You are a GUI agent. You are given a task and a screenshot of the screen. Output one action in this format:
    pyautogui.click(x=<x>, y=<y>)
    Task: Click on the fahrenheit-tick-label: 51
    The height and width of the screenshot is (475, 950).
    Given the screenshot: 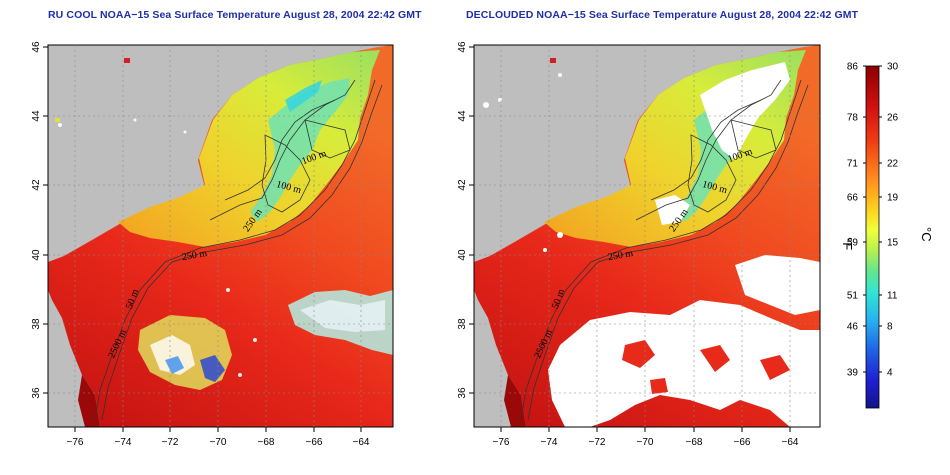 What is the action you would take?
    pyautogui.click(x=853, y=296)
    